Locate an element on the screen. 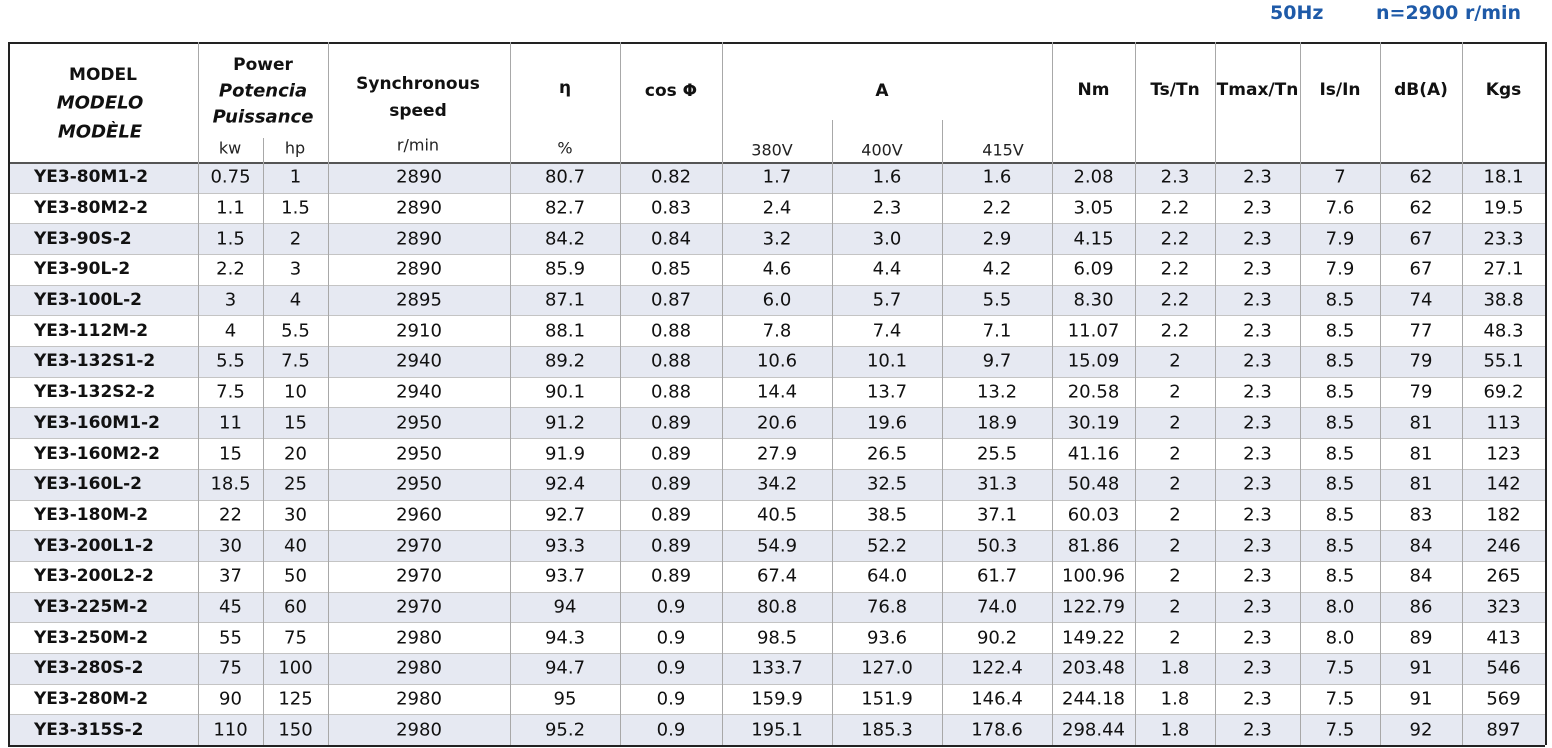 This screenshot has width=1552, height=748. value-cell: 1.6 is located at coordinates (887, 177).